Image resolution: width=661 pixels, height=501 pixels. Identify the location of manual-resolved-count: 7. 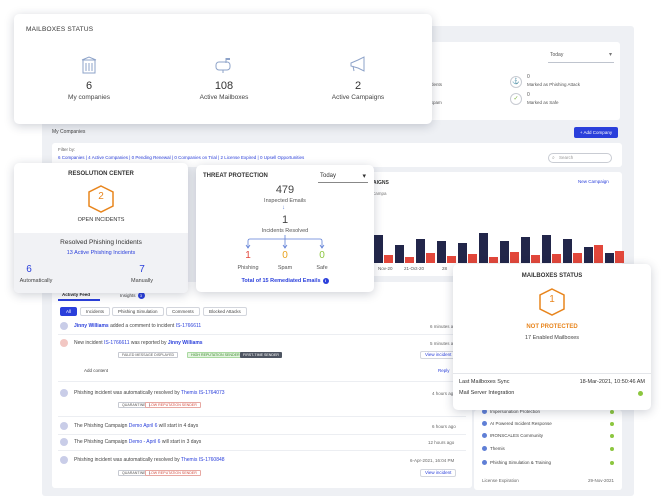
(142, 269).